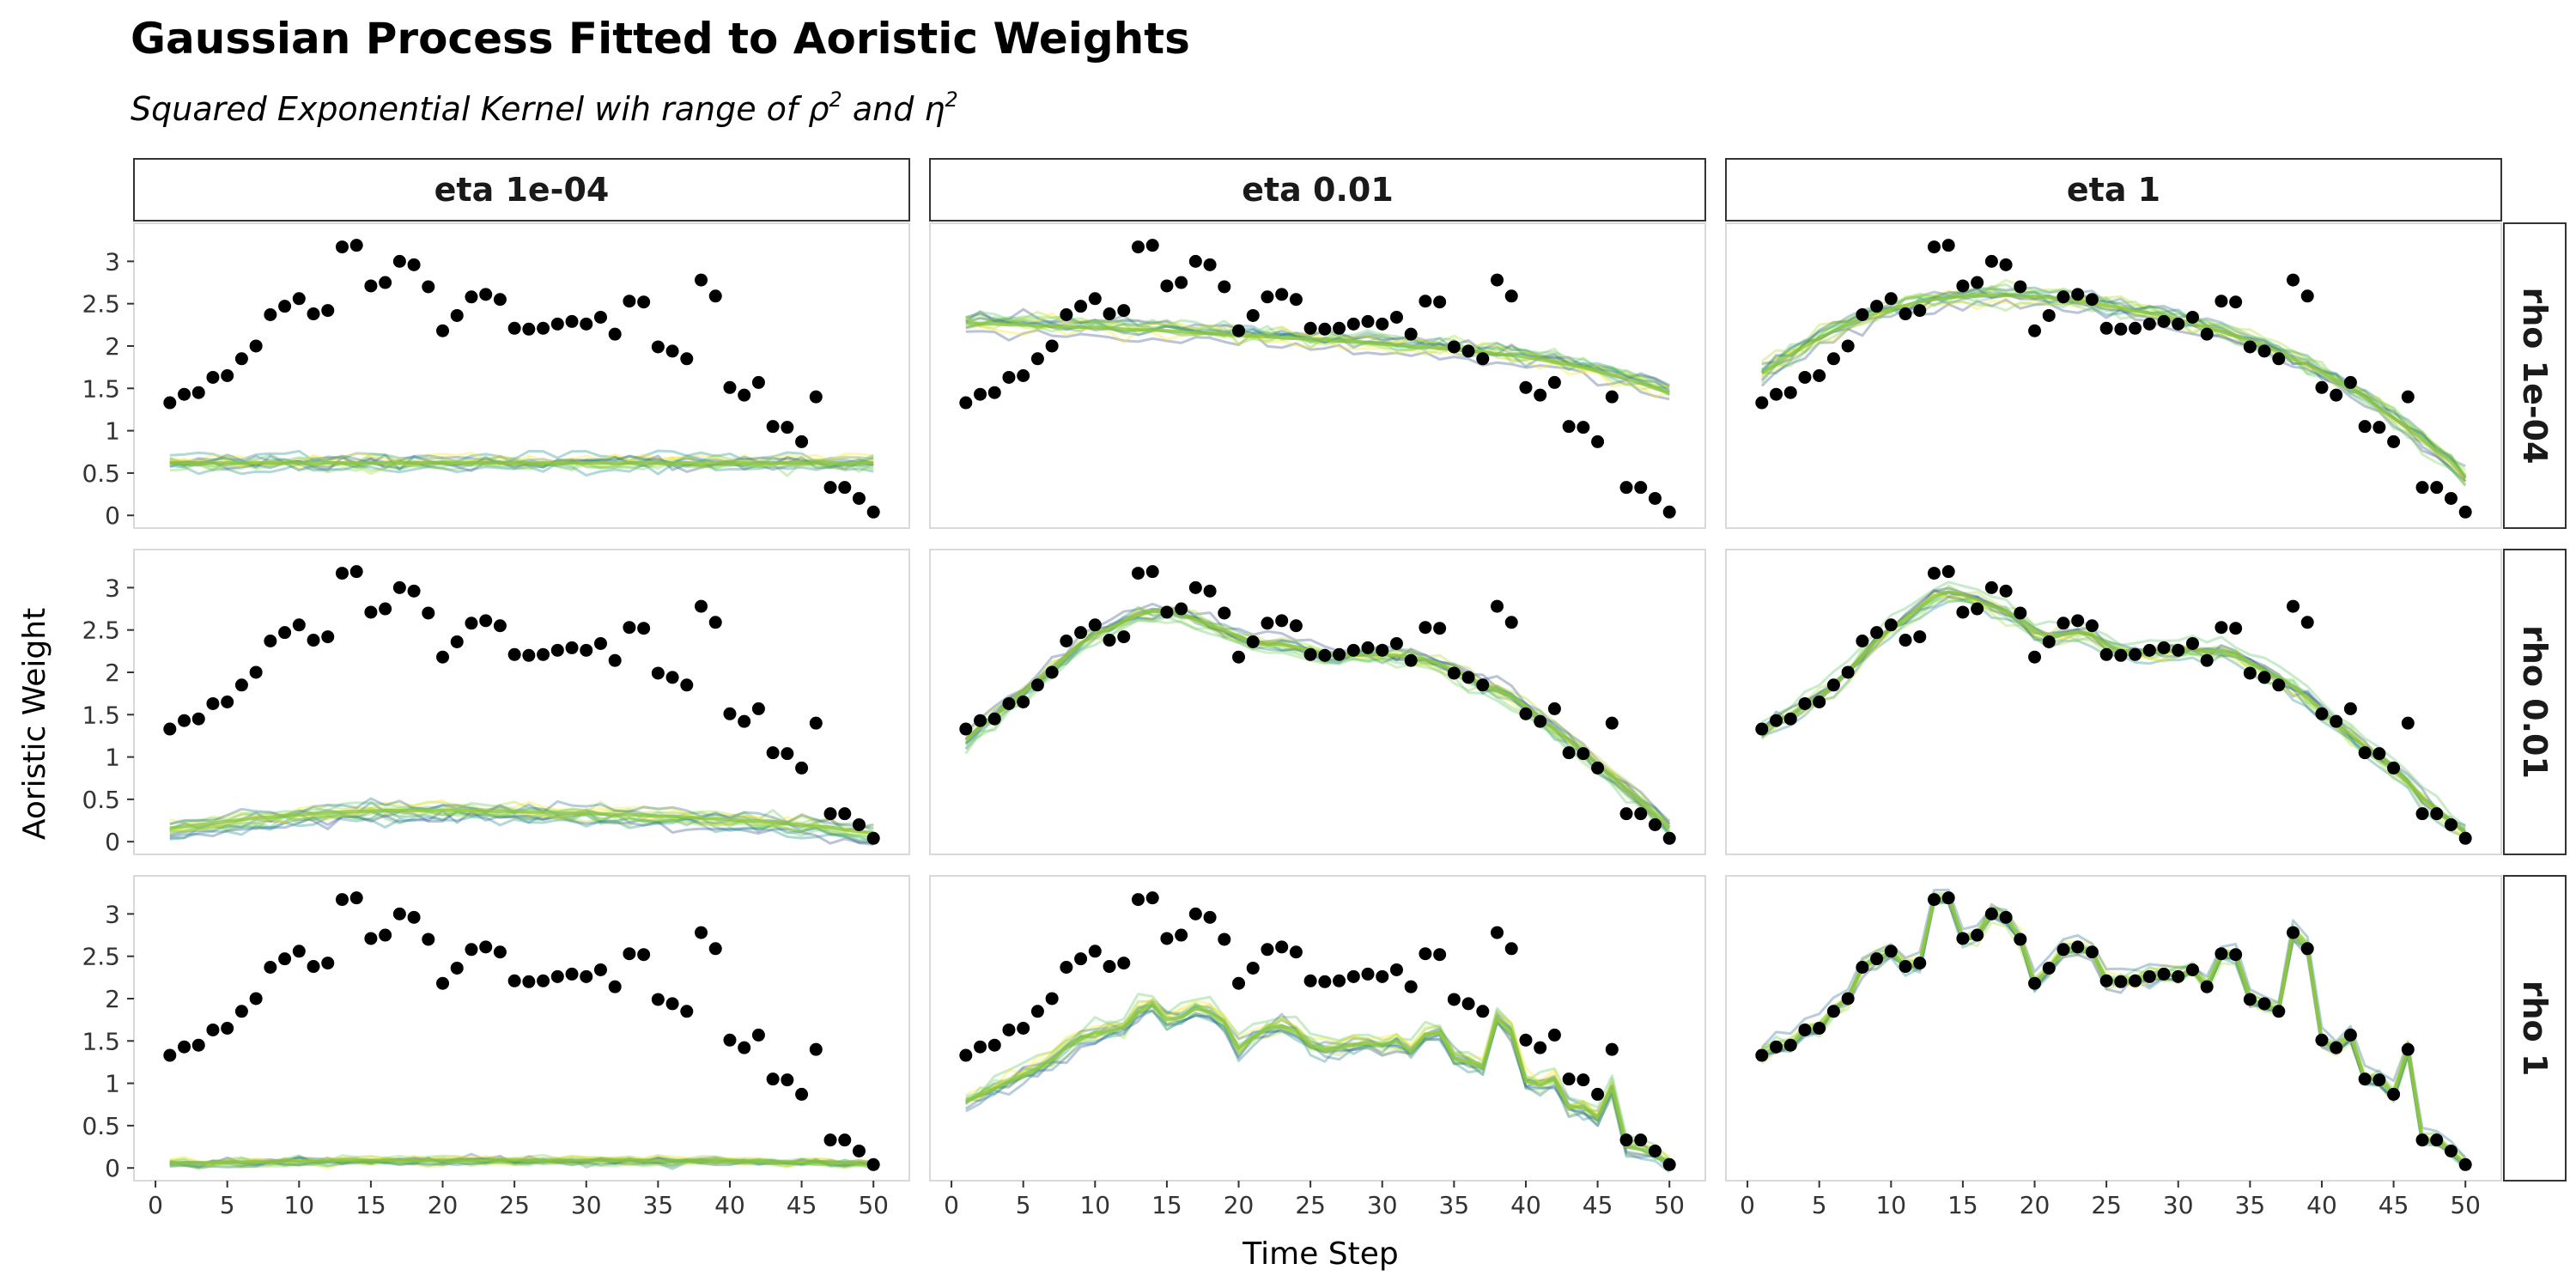 Image resolution: width=2576 pixels, height=1288 pixels. I want to click on facet-panel, so click(2113, 376).